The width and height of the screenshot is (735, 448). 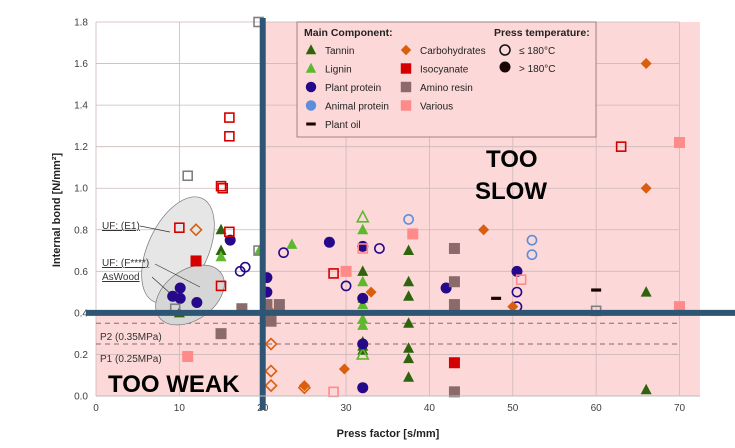 I want to click on legend-various-icon, so click(x=406, y=105).